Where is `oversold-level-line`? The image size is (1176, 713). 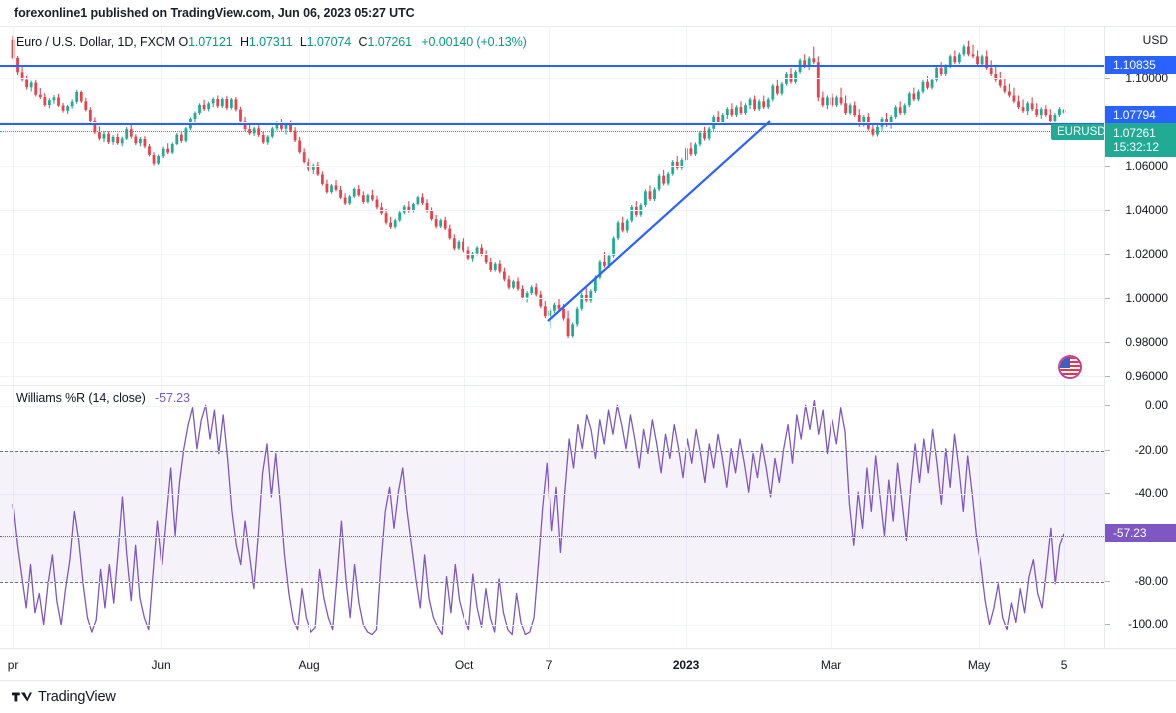
oversold-level-line is located at coordinates (552, 582).